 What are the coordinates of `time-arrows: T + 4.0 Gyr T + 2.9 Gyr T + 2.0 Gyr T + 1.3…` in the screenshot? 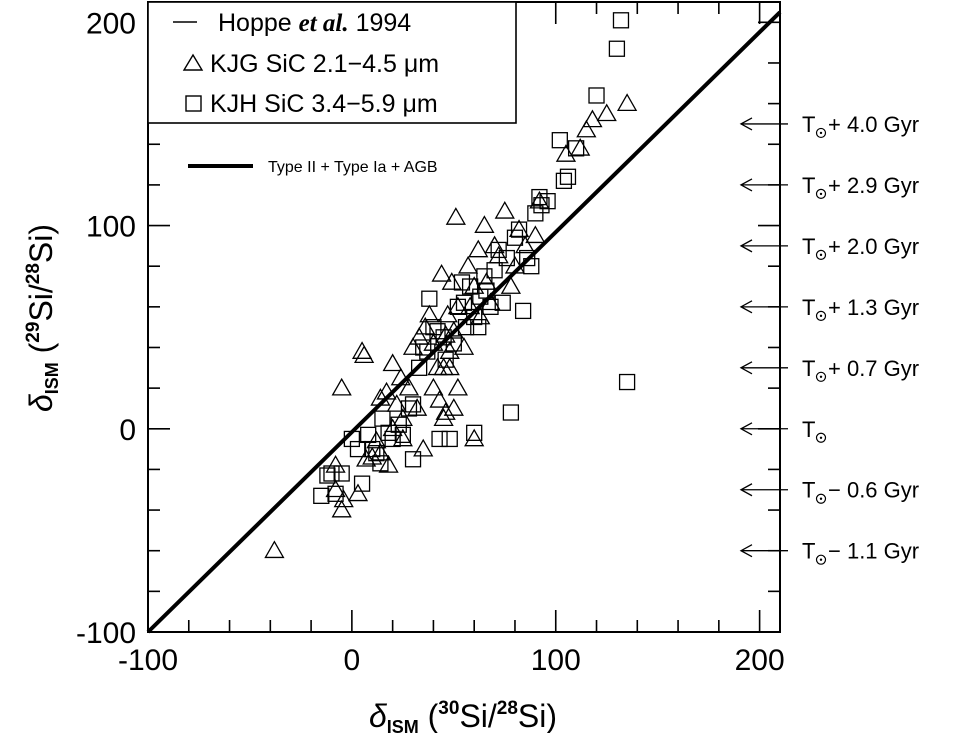 It's located at (829, 338).